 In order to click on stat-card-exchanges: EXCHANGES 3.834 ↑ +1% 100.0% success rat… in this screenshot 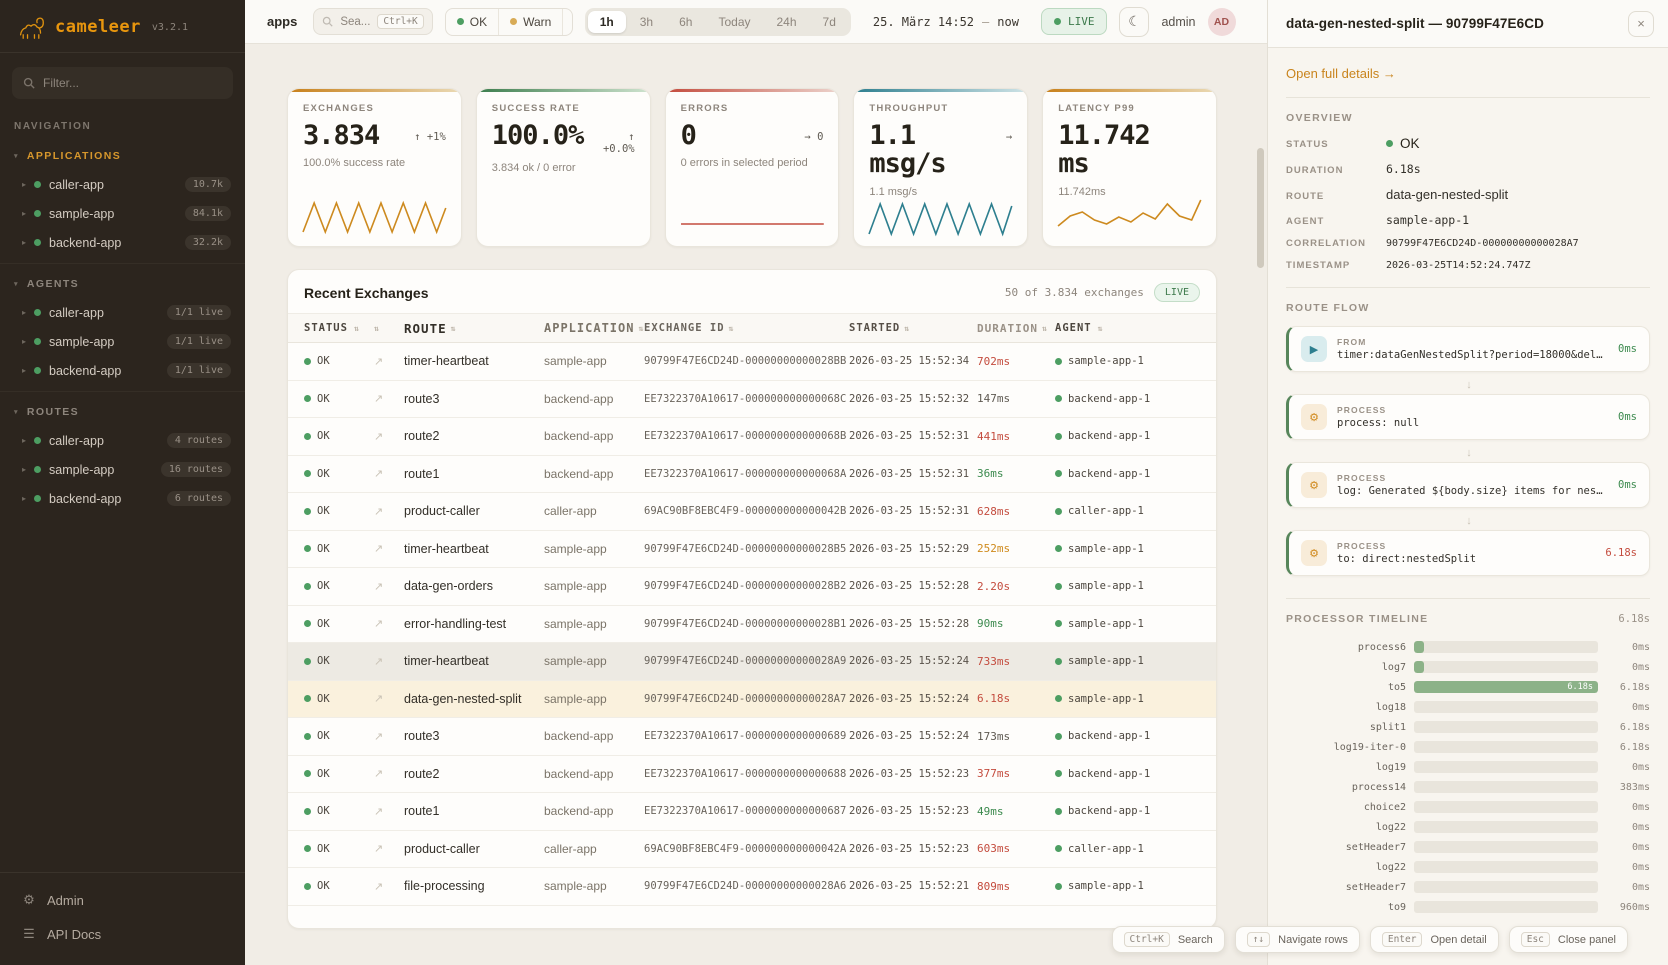, I will do `click(374, 167)`.